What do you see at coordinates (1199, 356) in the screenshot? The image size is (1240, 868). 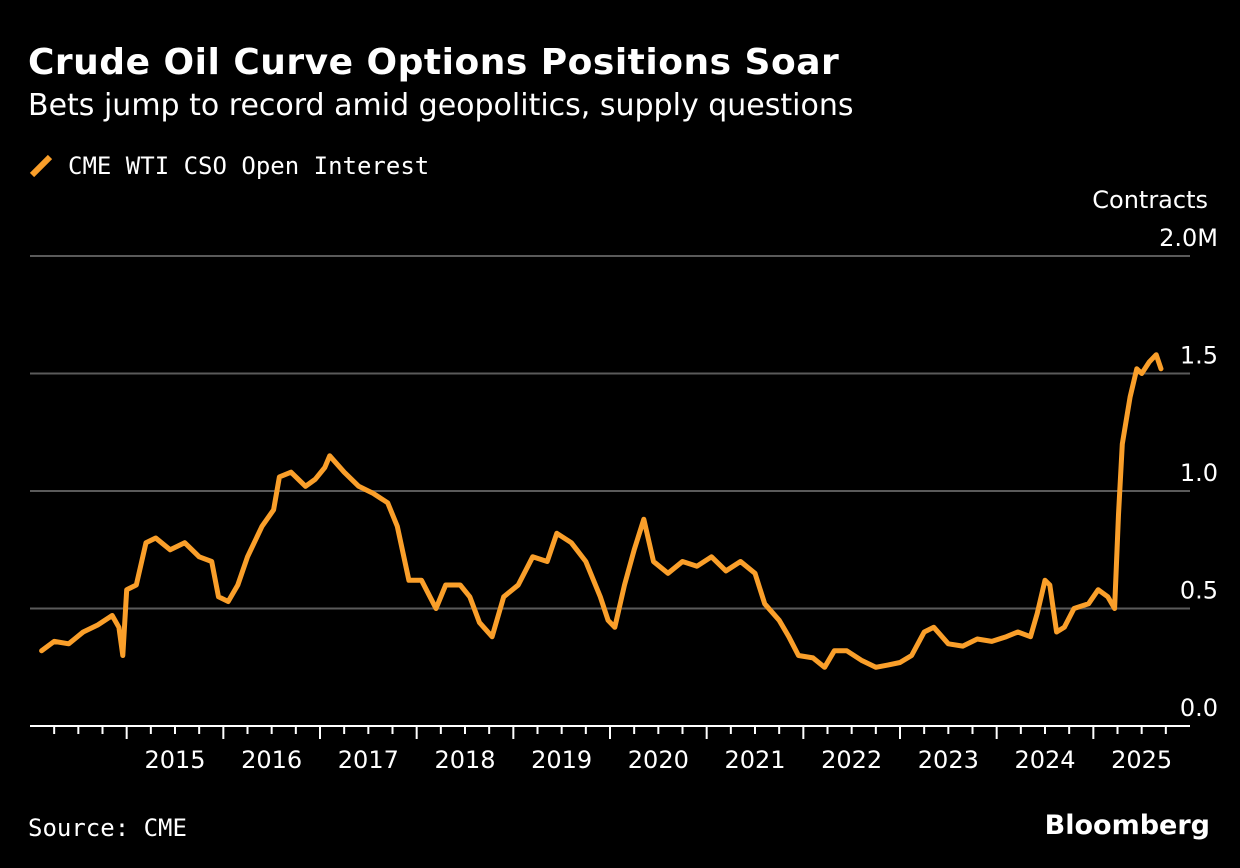 I see `y-tick-label: 1.5` at bounding box center [1199, 356].